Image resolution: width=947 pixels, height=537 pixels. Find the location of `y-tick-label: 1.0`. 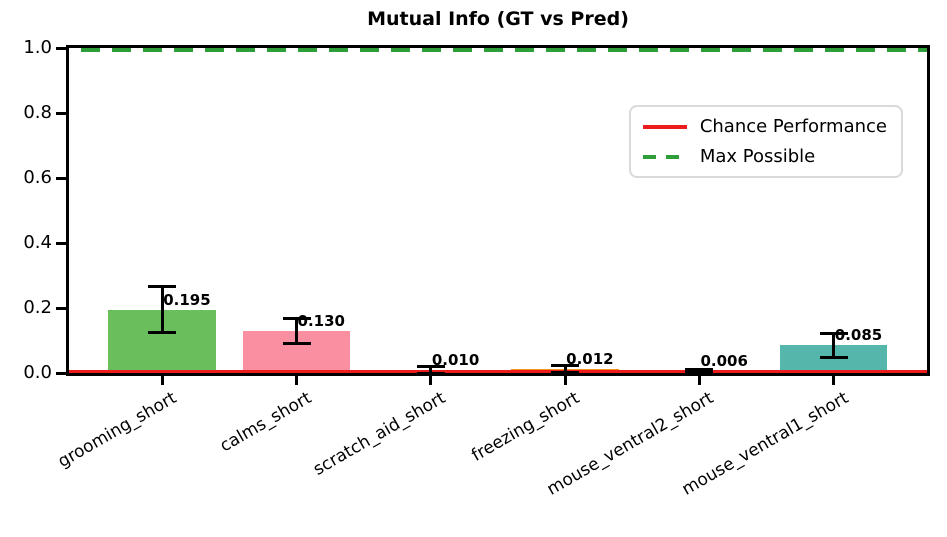

y-tick-label: 1.0 is located at coordinates (37, 47).